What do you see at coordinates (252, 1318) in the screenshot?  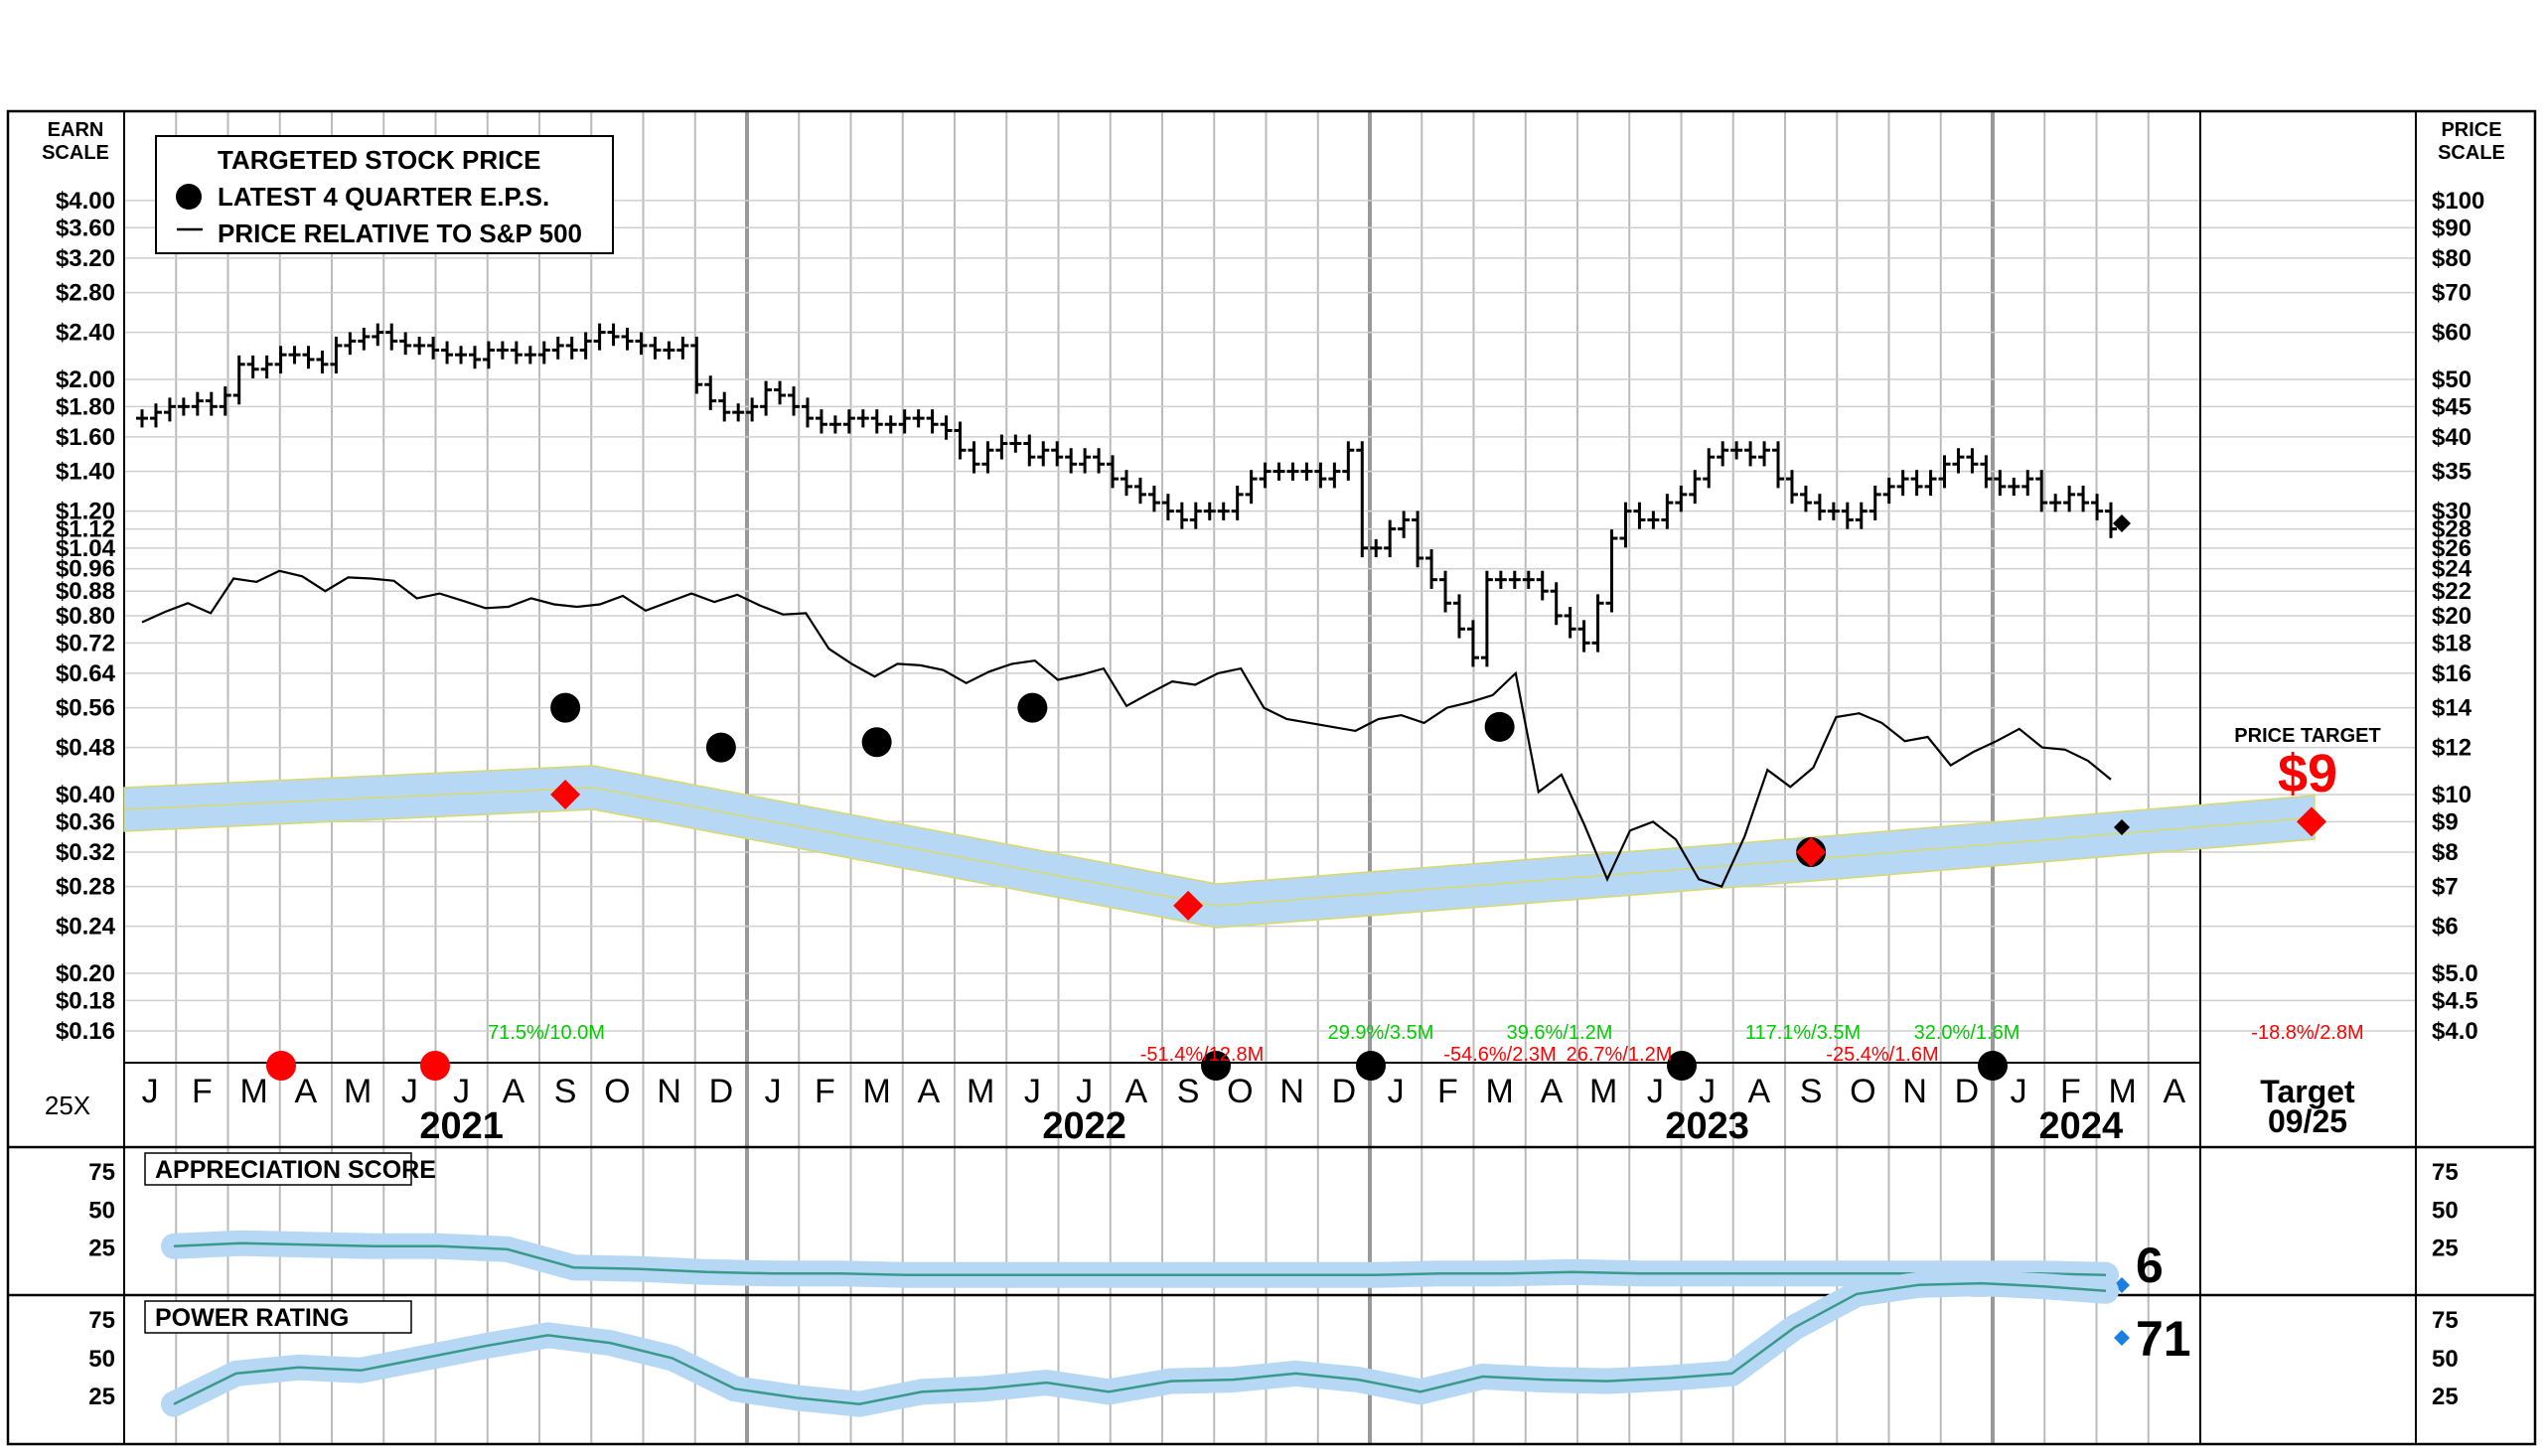 I see `power-title: POWER RATING` at bounding box center [252, 1318].